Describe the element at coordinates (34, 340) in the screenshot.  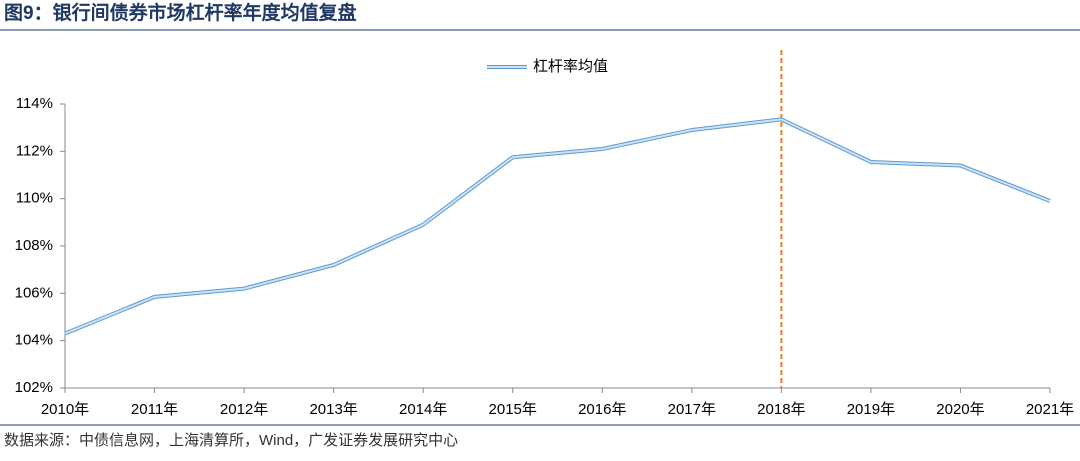
I see `y-tick-label: 104%` at that location.